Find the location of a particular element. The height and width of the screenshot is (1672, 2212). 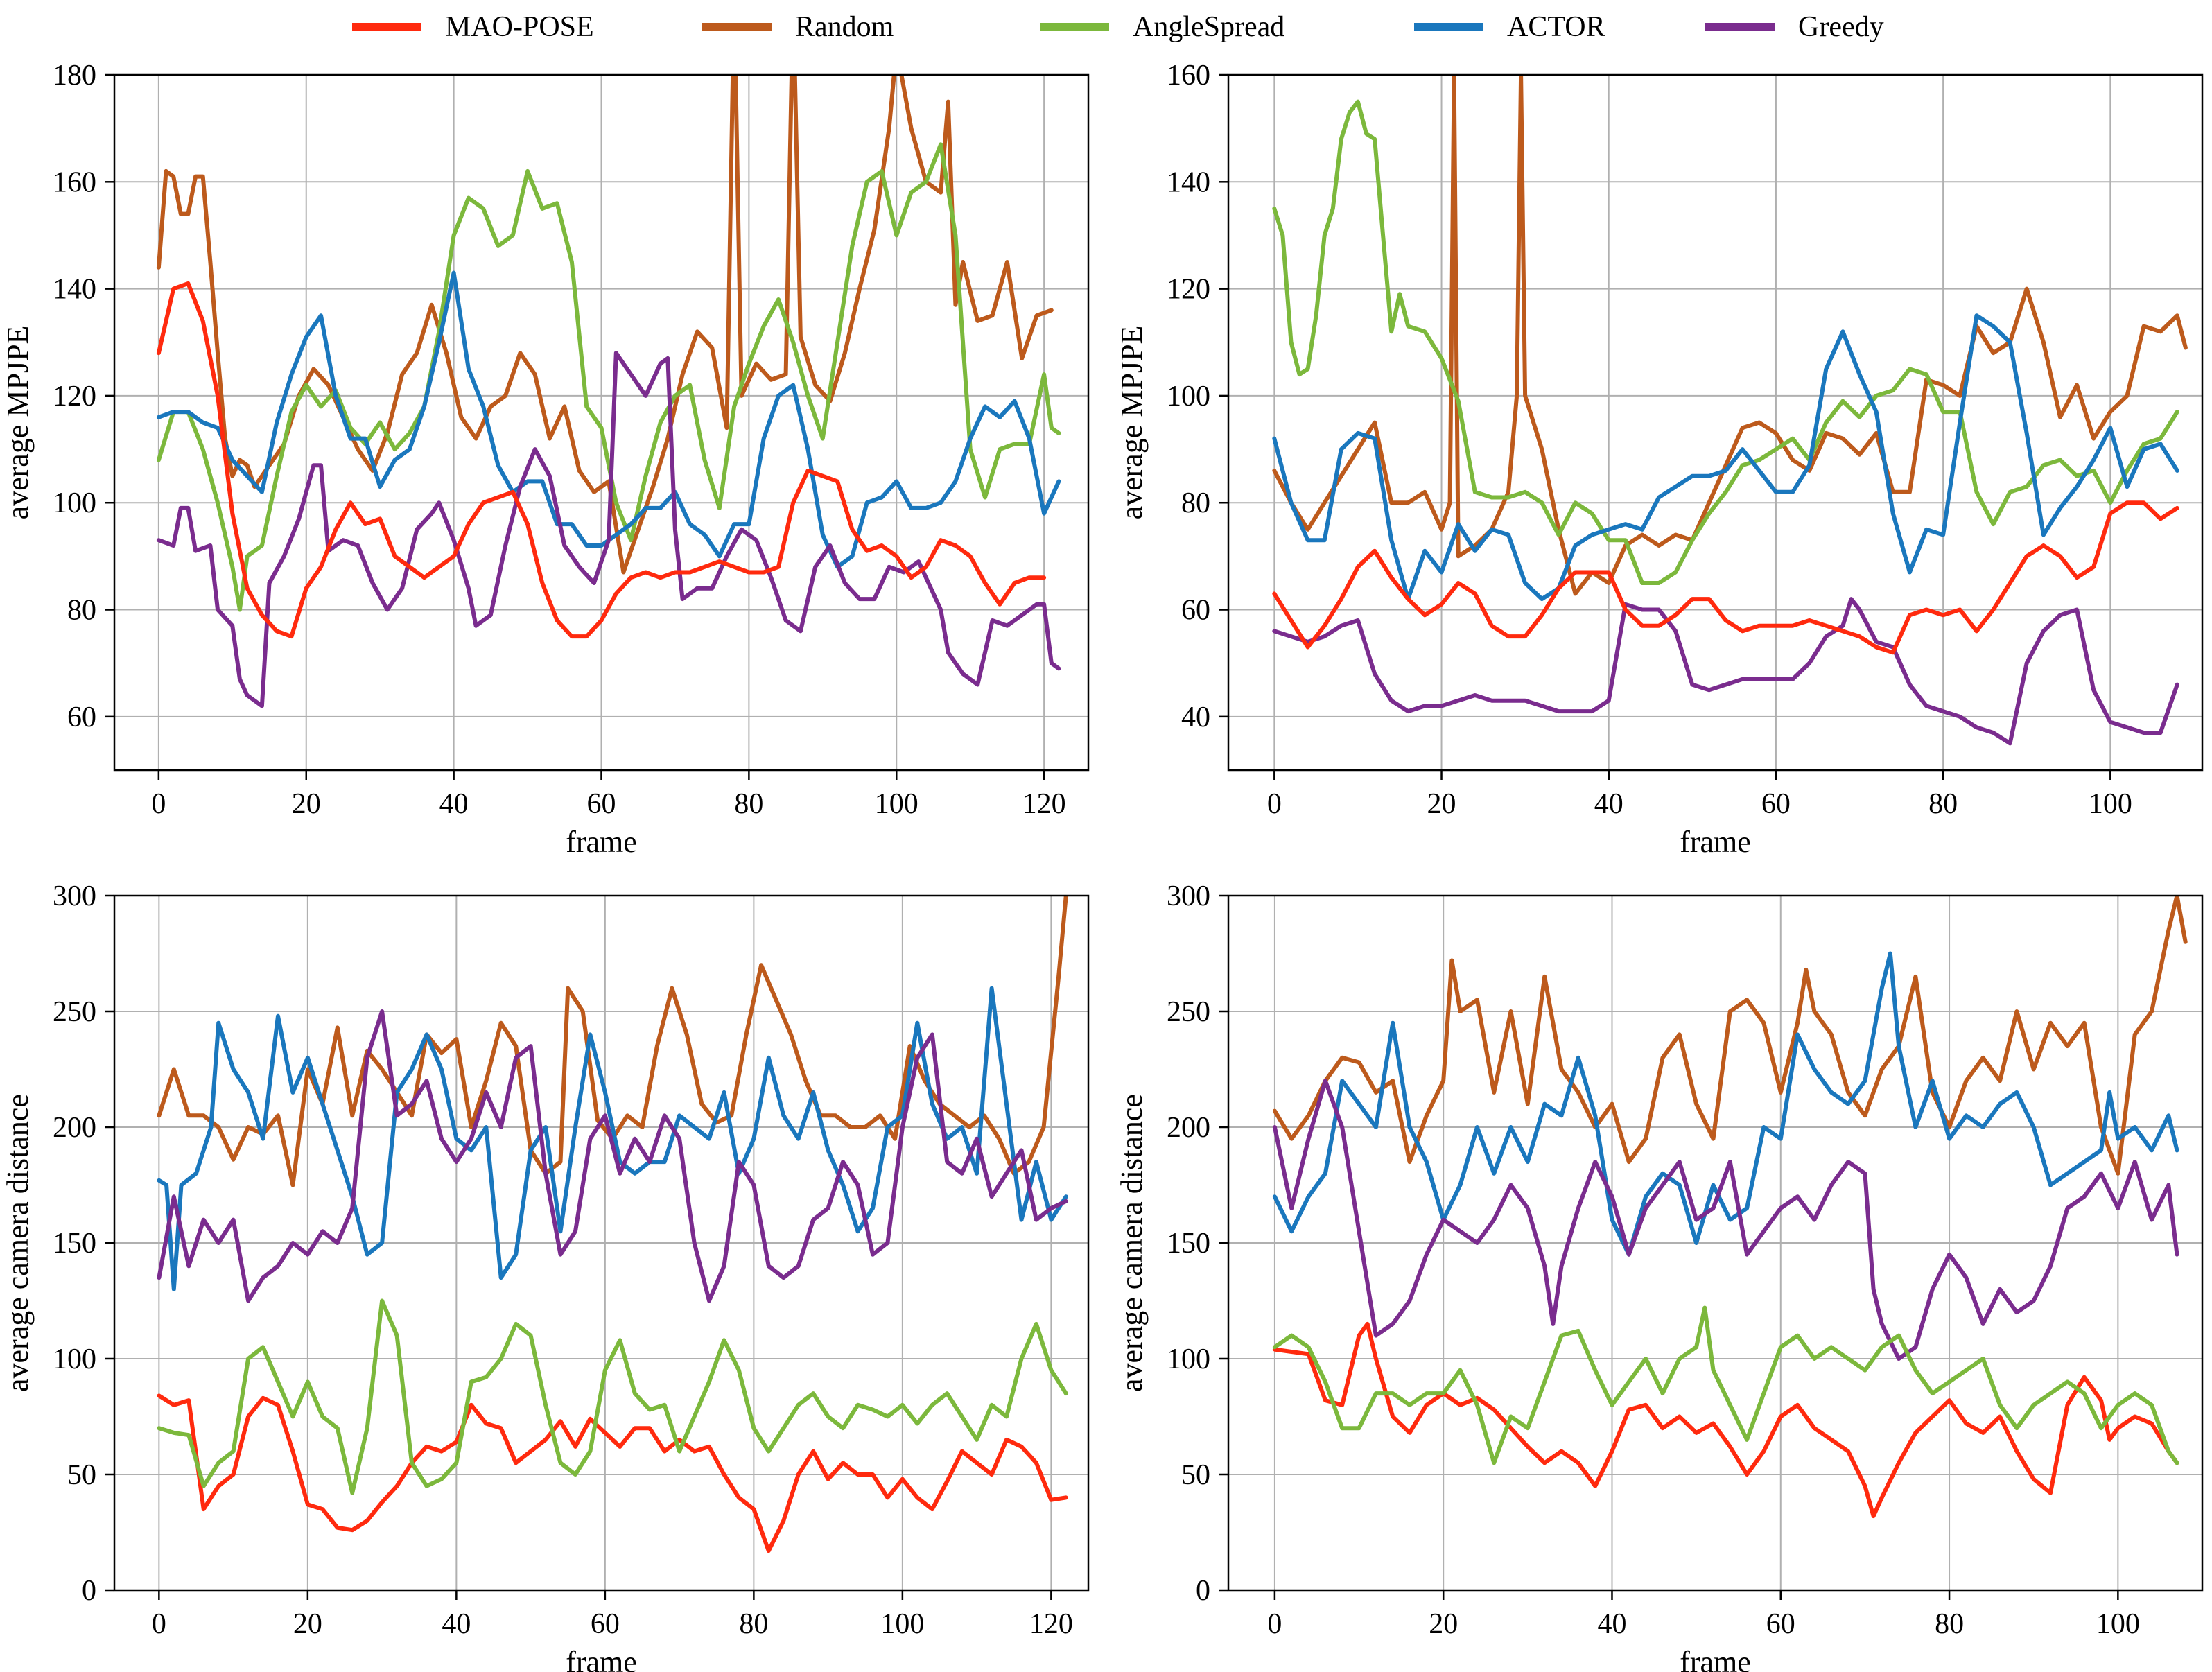

y-tick-label: 40 is located at coordinates (1195, 717).